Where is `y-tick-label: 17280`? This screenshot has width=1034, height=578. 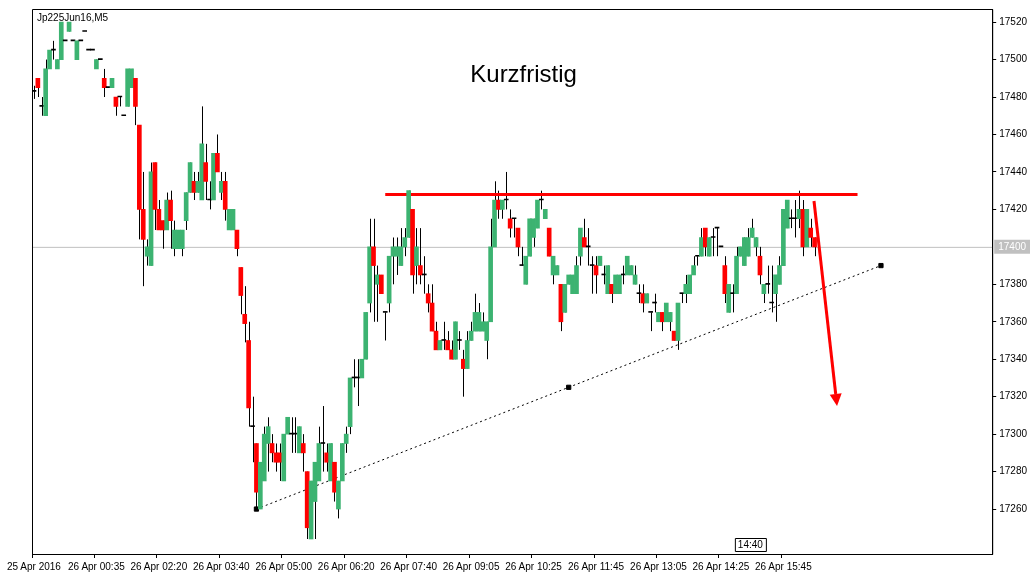 y-tick-label: 17280 is located at coordinates (1013, 471).